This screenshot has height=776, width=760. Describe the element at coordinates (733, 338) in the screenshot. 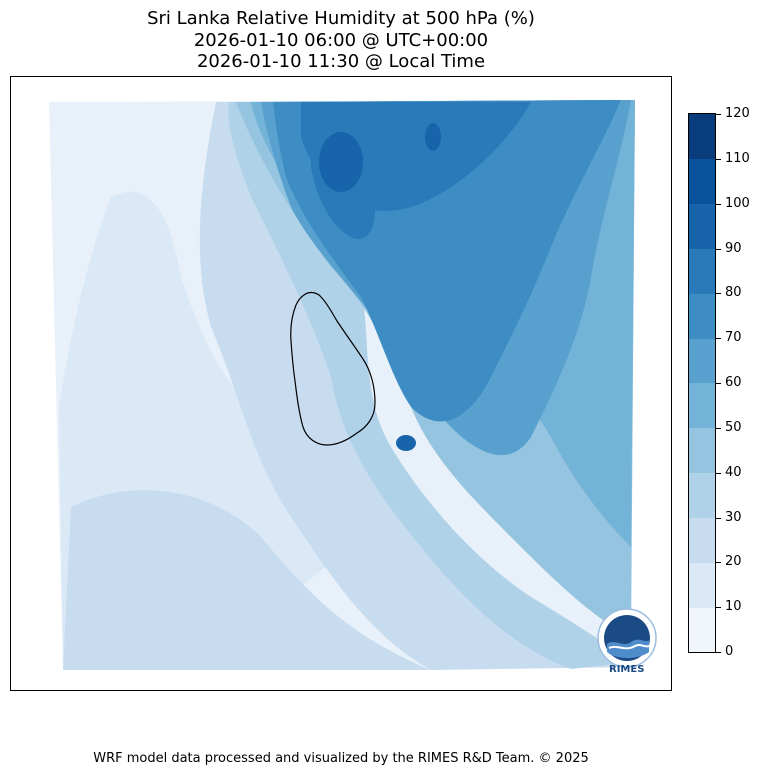

I see `colorbar-tick-label: 70` at that location.